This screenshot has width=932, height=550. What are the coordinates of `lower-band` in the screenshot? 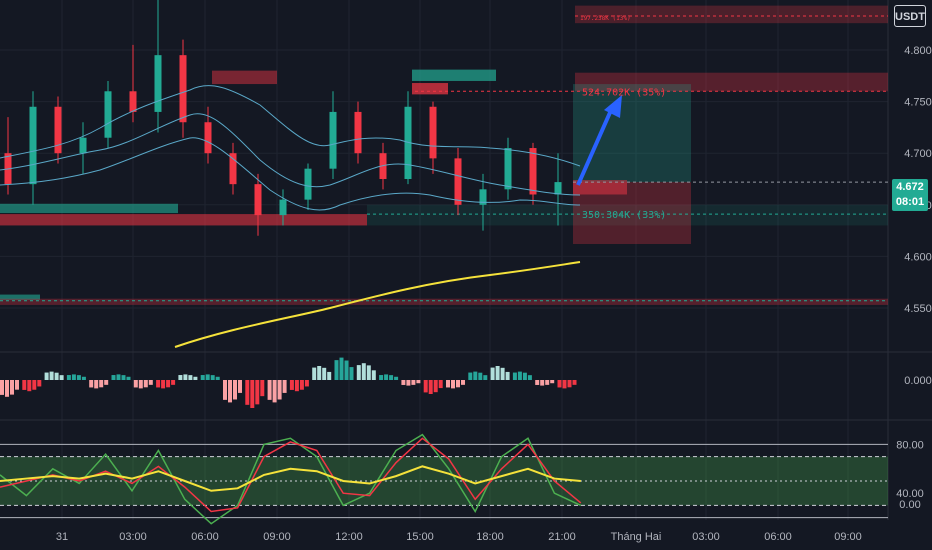 It's located at (290, 174).